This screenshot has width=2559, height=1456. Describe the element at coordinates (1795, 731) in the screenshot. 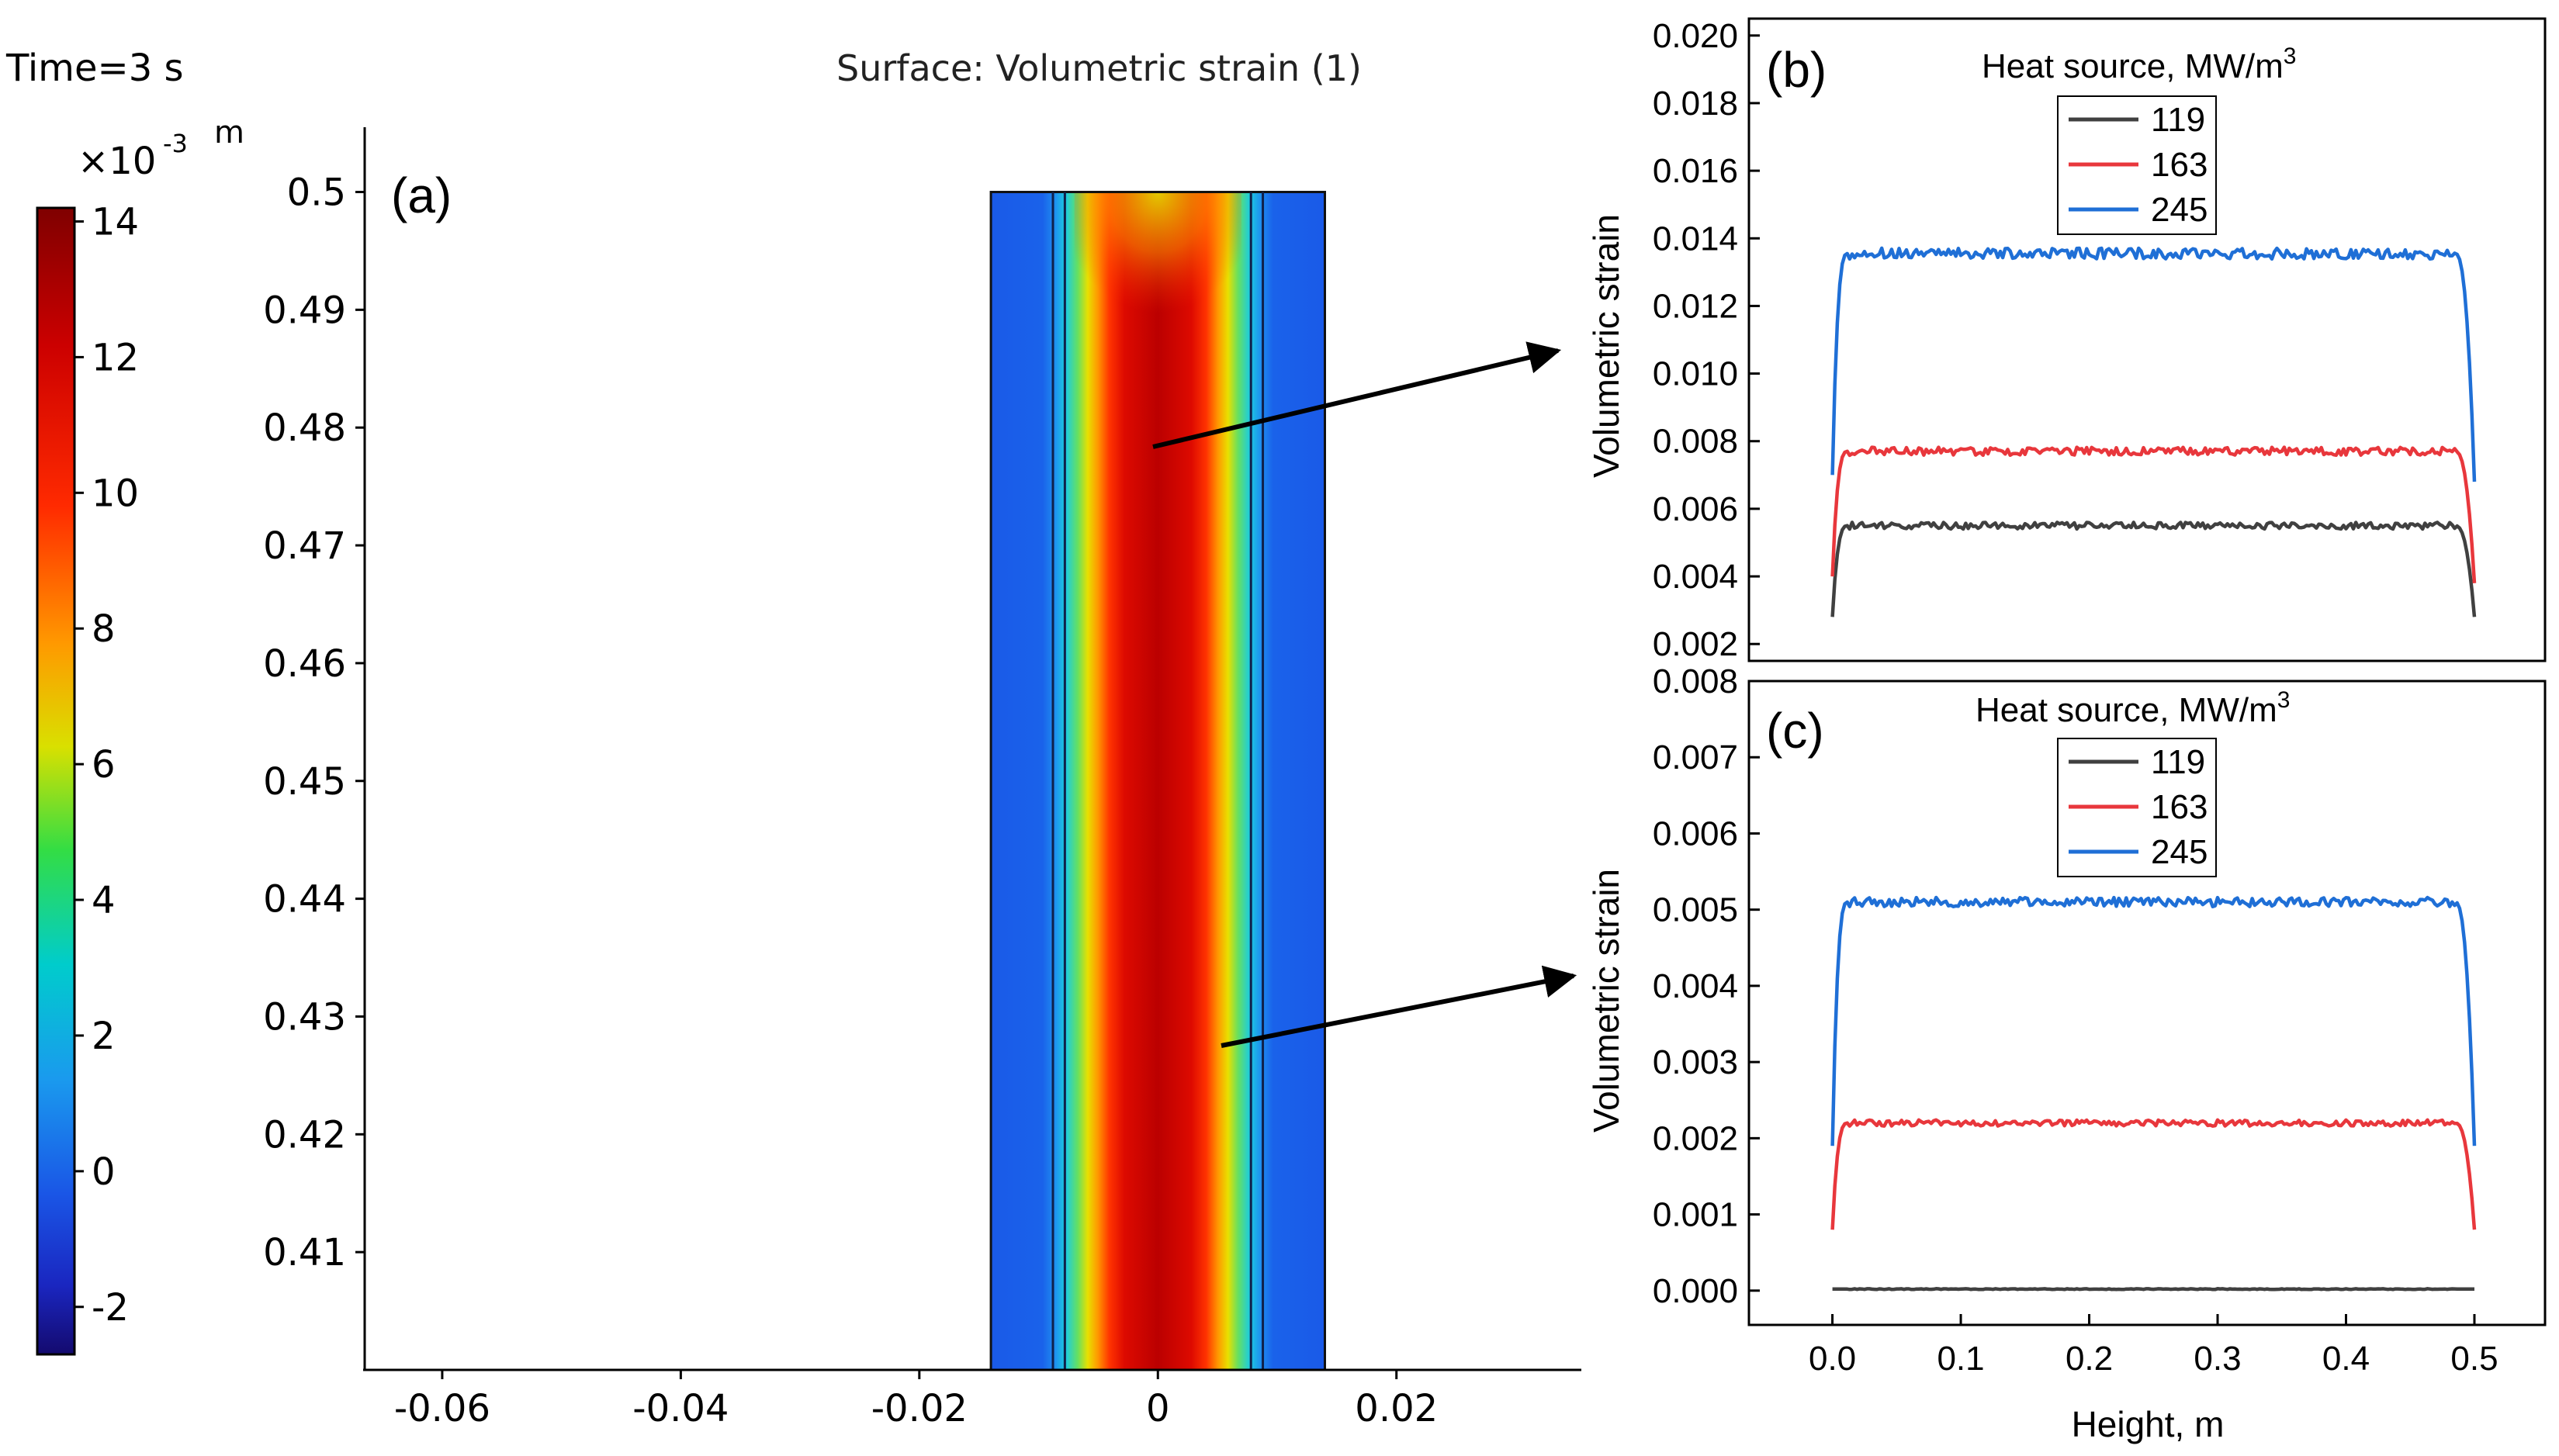

I see `panel-c-label: (c)` at that location.